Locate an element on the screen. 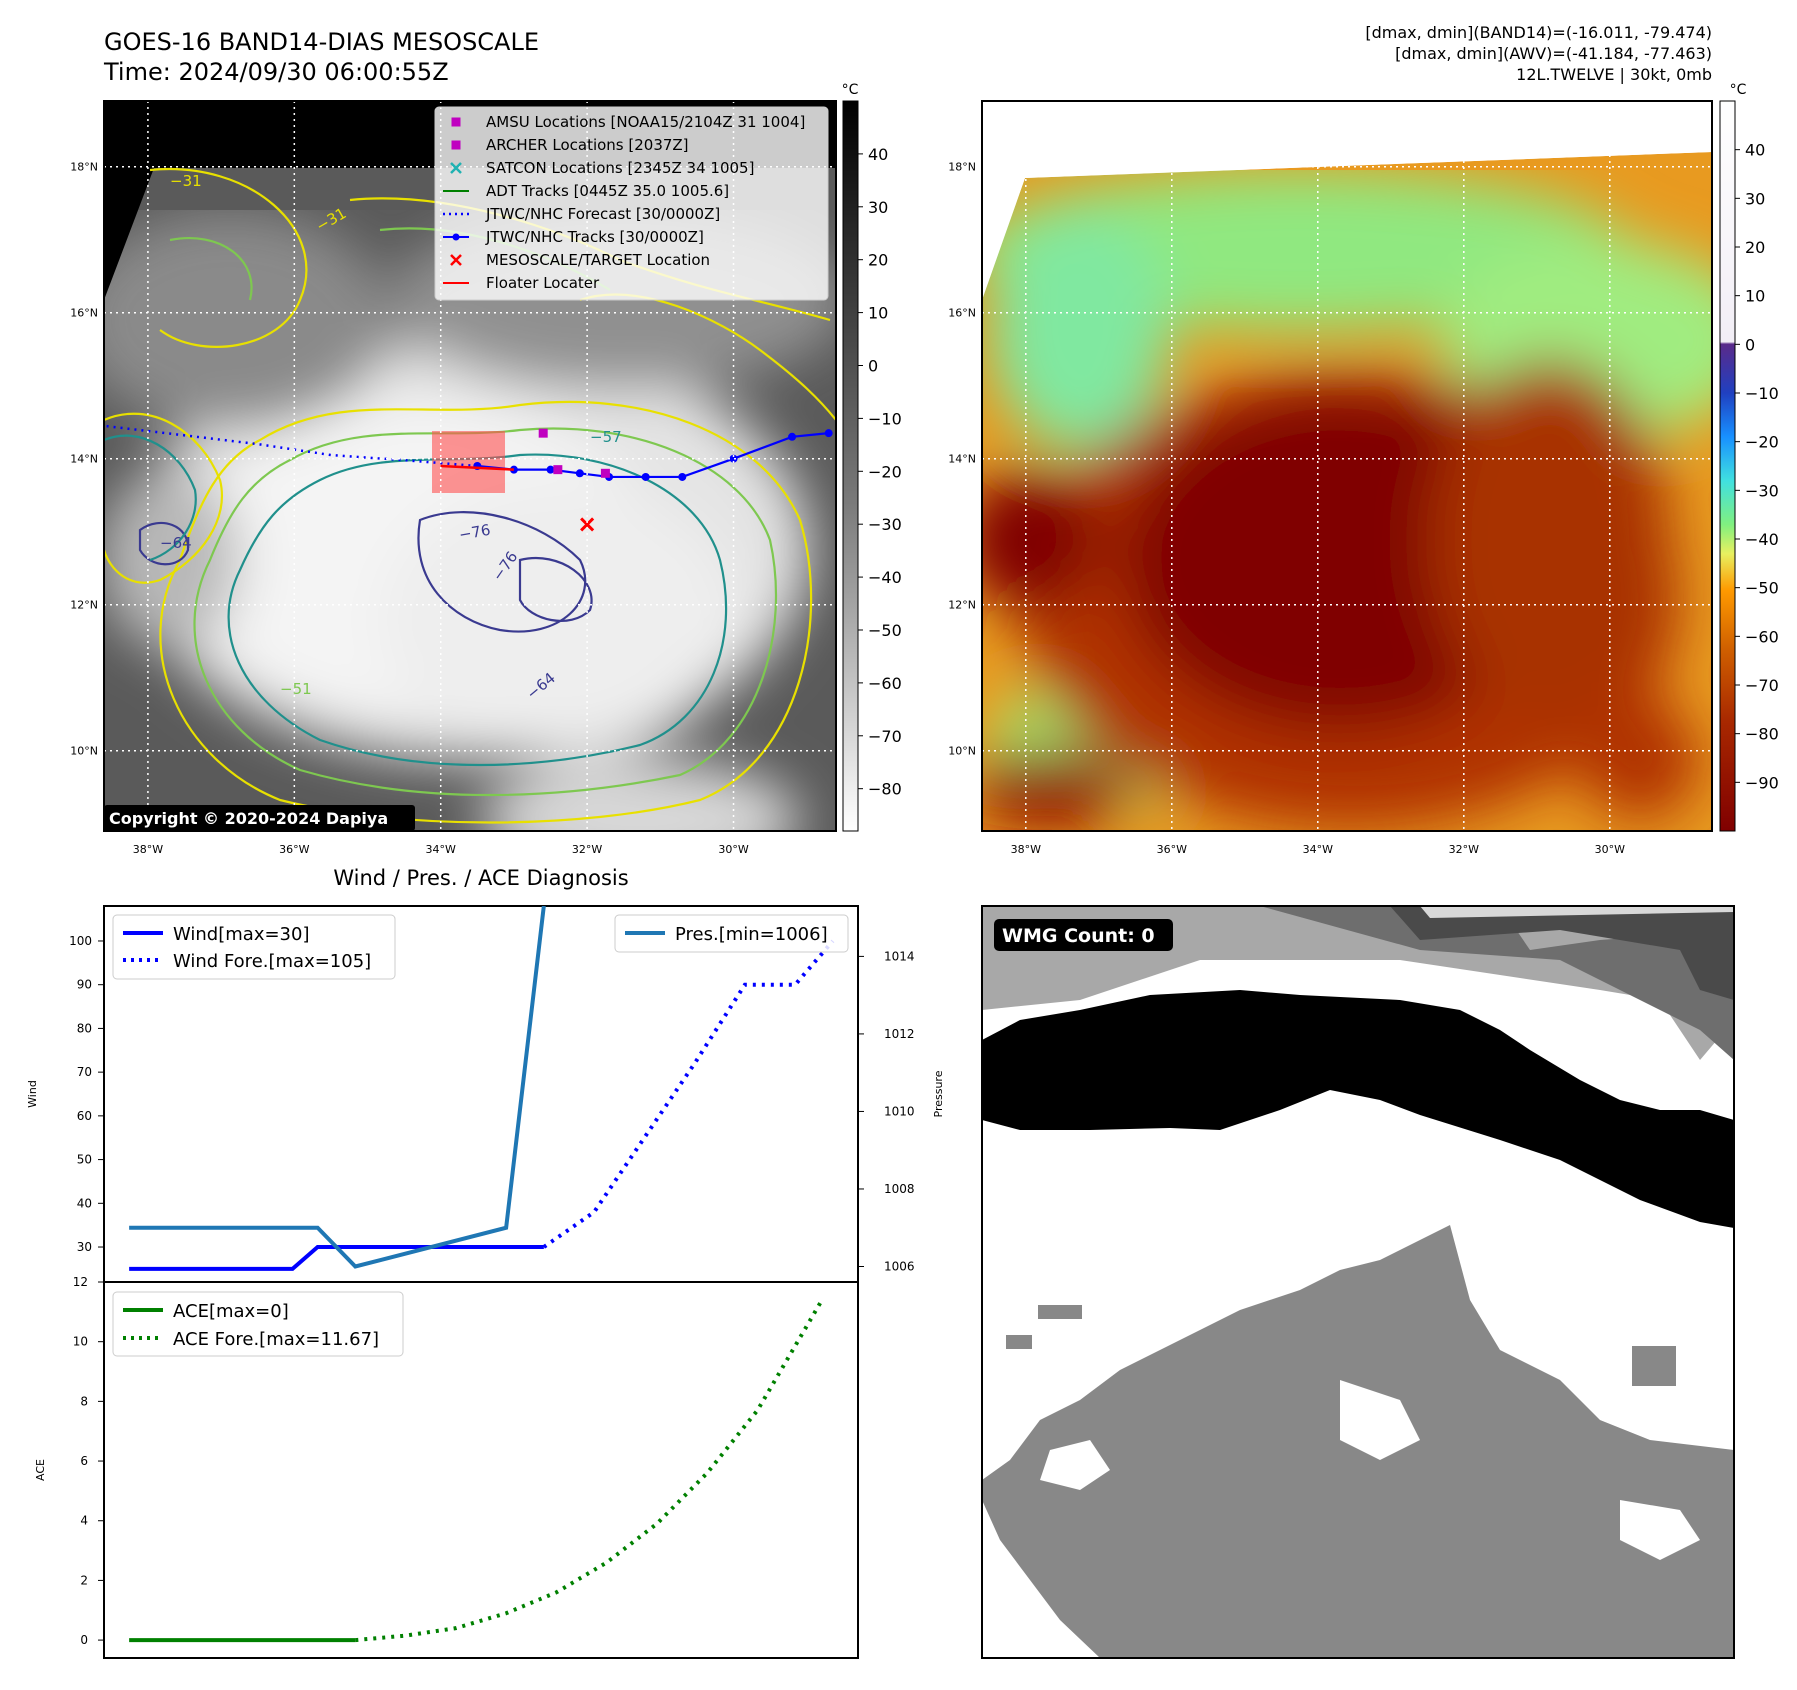 This screenshot has width=1797, height=1690. copyright: Copyright © 2020-2024 Dapiya is located at coordinates (248, 818).